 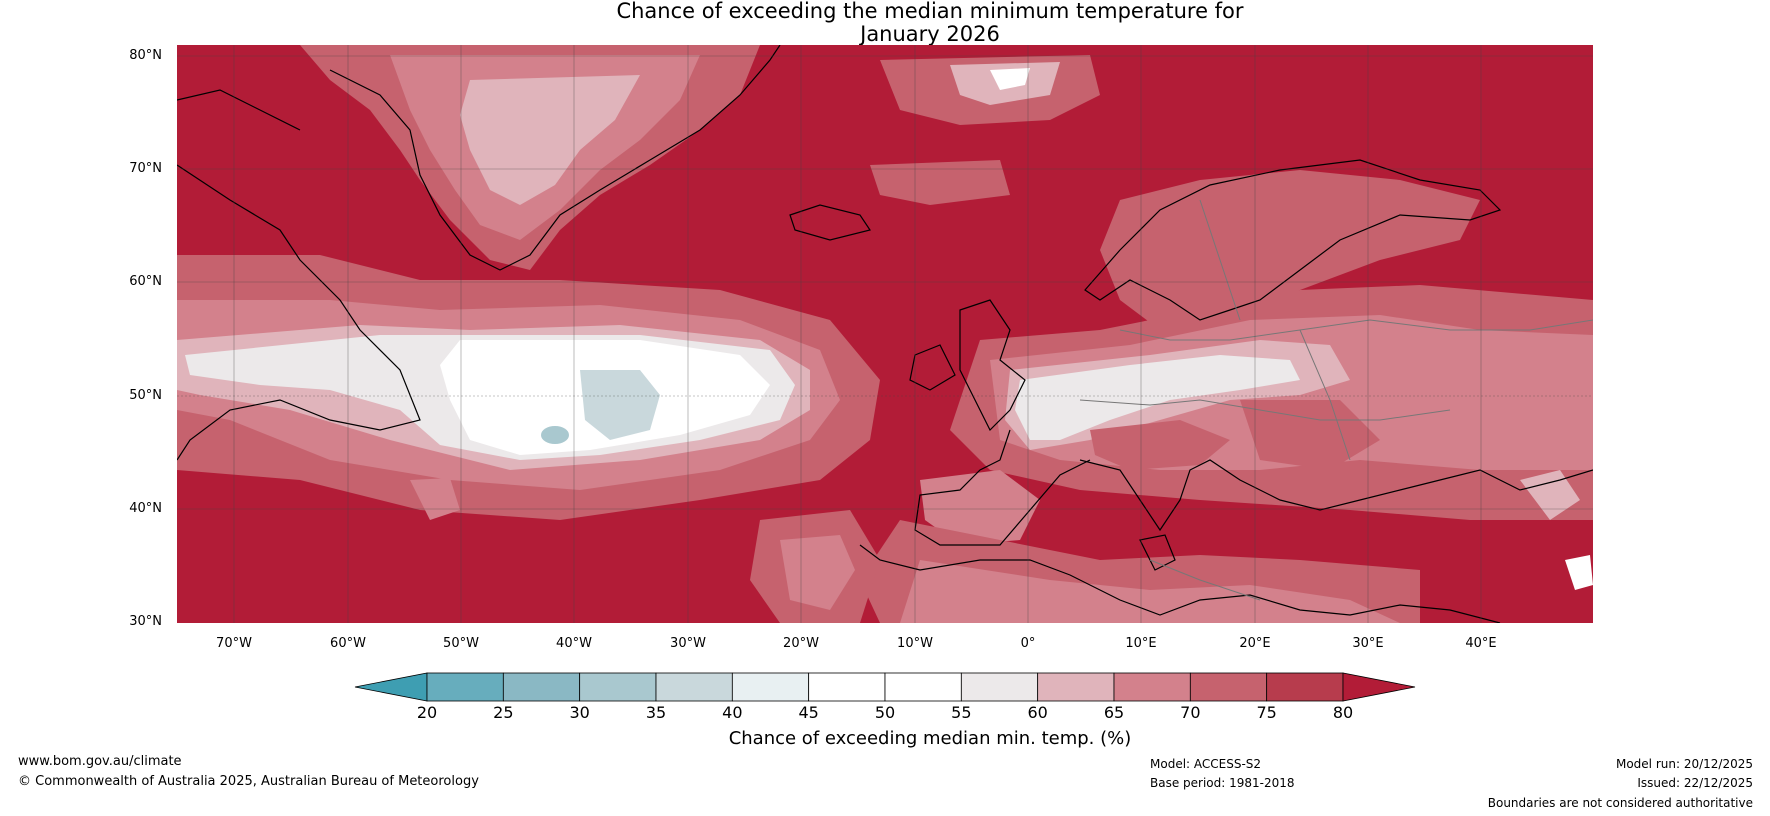 I want to click on norwegian-sea-patch, so click(x=940, y=182).